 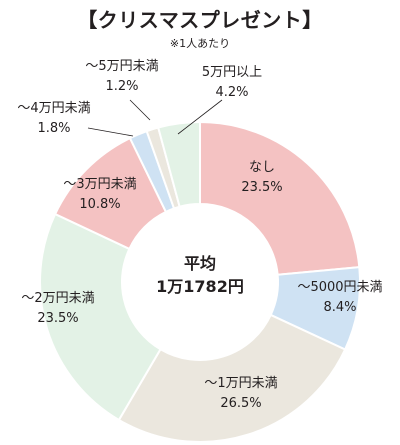 What do you see at coordinates (339, 287) in the screenshot?
I see `slice-label-1: ～5000円未満` at bounding box center [339, 287].